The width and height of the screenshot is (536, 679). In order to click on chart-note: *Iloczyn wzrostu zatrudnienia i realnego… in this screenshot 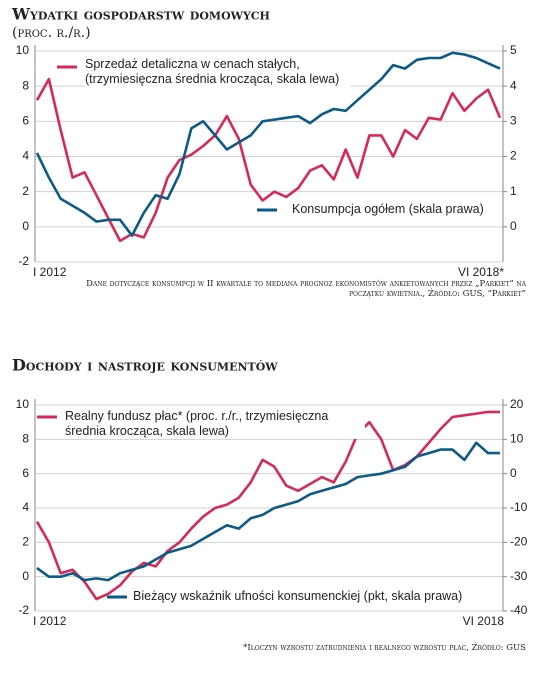, I will do `click(384, 648)`.